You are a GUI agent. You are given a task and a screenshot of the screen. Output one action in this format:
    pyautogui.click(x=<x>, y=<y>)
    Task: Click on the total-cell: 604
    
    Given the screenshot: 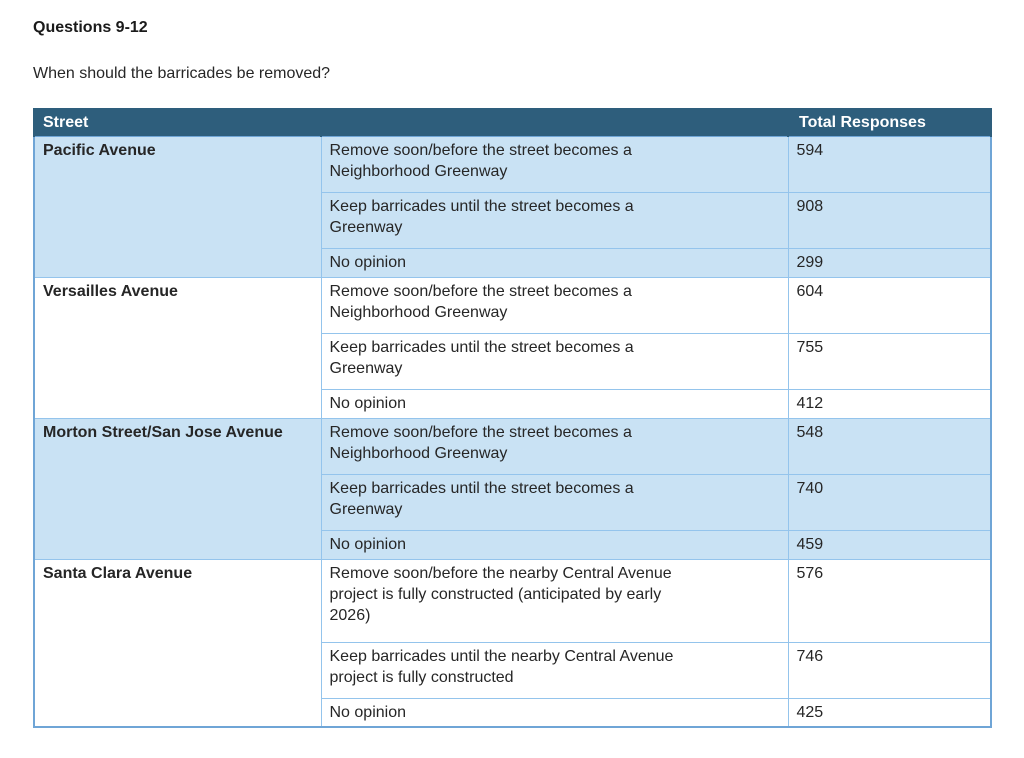 What is the action you would take?
    pyautogui.click(x=889, y=305)
    